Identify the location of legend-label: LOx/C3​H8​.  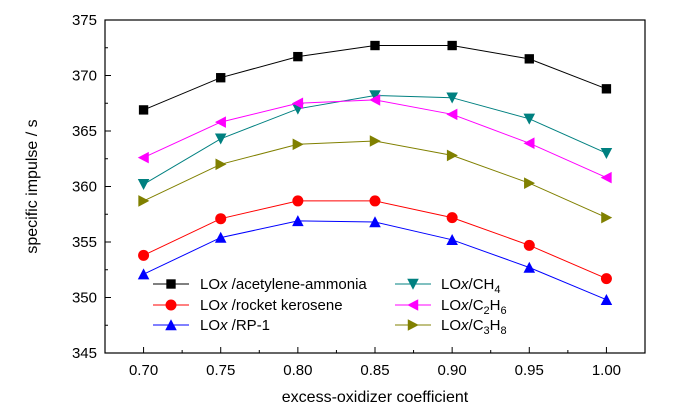
(474, 327).